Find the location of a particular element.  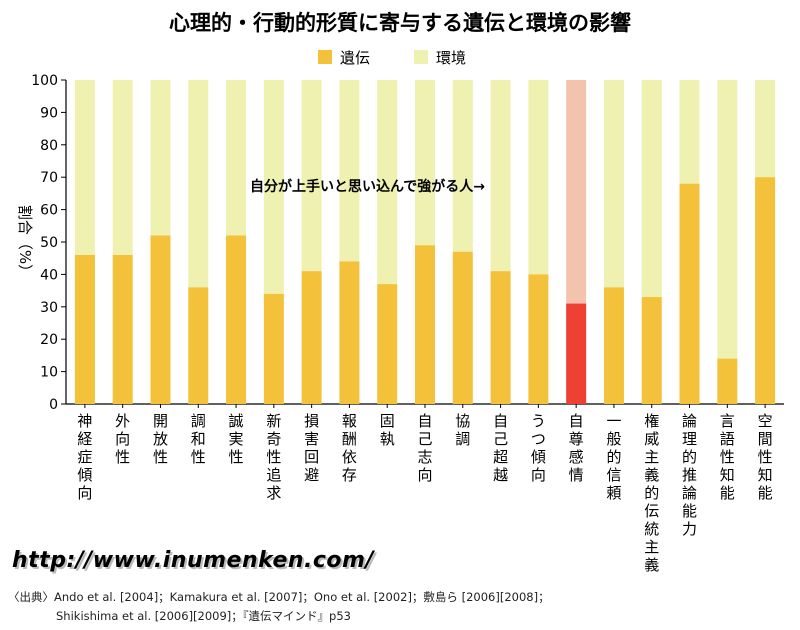

y-tick-label: 0 is located at coordinates (53, 405).